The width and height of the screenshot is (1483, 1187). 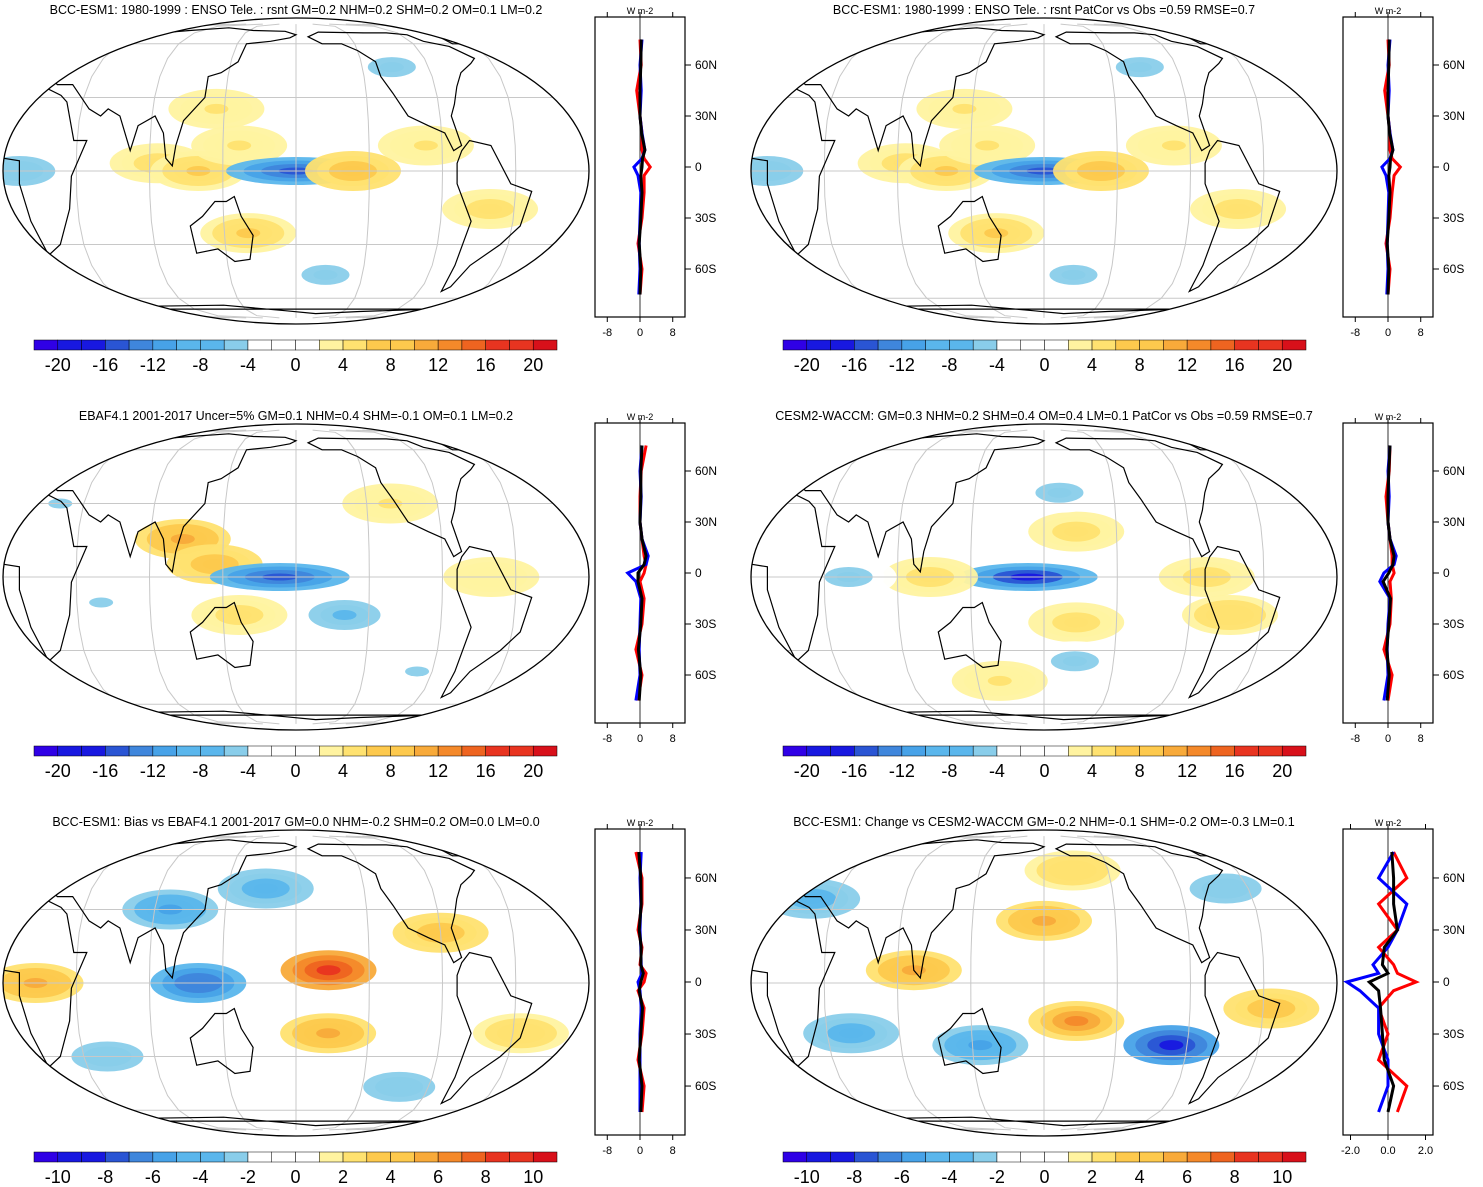 I want to click on zonal-panel-3: W m-2 -8 0 8 60N 30N 0 30S 60S, so click(x=655, y=578).